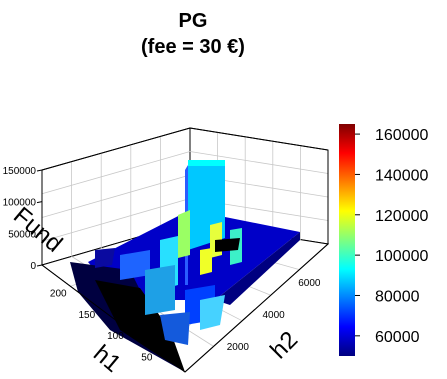 Image resolution: width=447 pixels, height=379 pixels. I want to click on z-tick-label: 150000, so click(20, 171).